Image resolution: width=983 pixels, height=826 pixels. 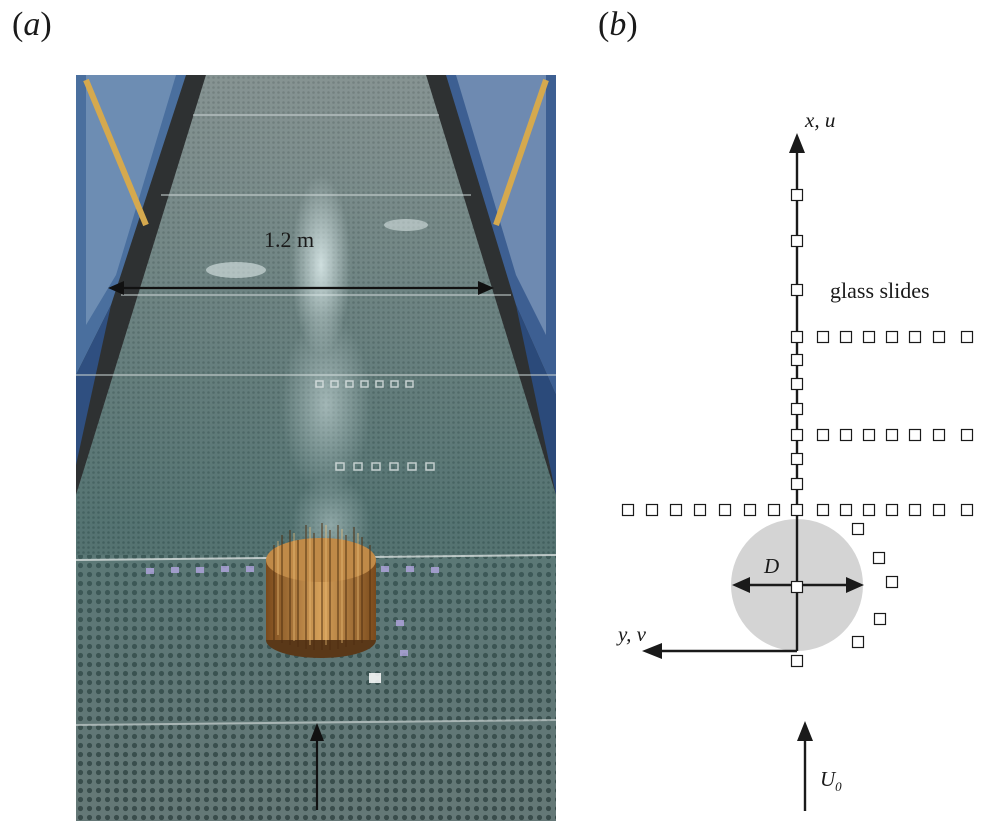 What do you see at coordinates (631, 634) in the screenshot?
I see `y-axis-label: y, v` at bounding box center [631, 634].